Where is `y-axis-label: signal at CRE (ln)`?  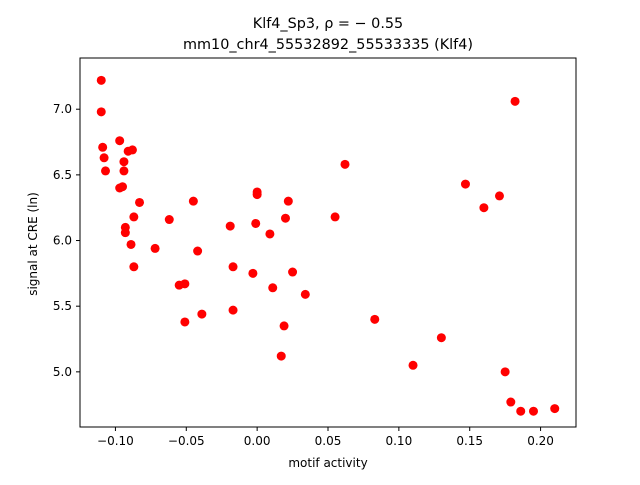
y-axis-label: signal at CRE (ln) is located at coordinates (33, 244).